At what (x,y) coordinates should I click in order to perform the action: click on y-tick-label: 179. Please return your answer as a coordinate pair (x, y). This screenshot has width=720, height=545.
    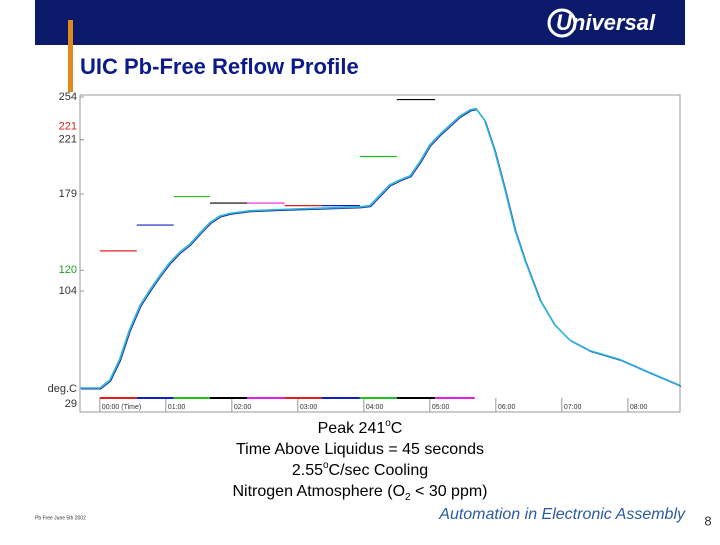
    Looking at the image, I should click on (68, 194).